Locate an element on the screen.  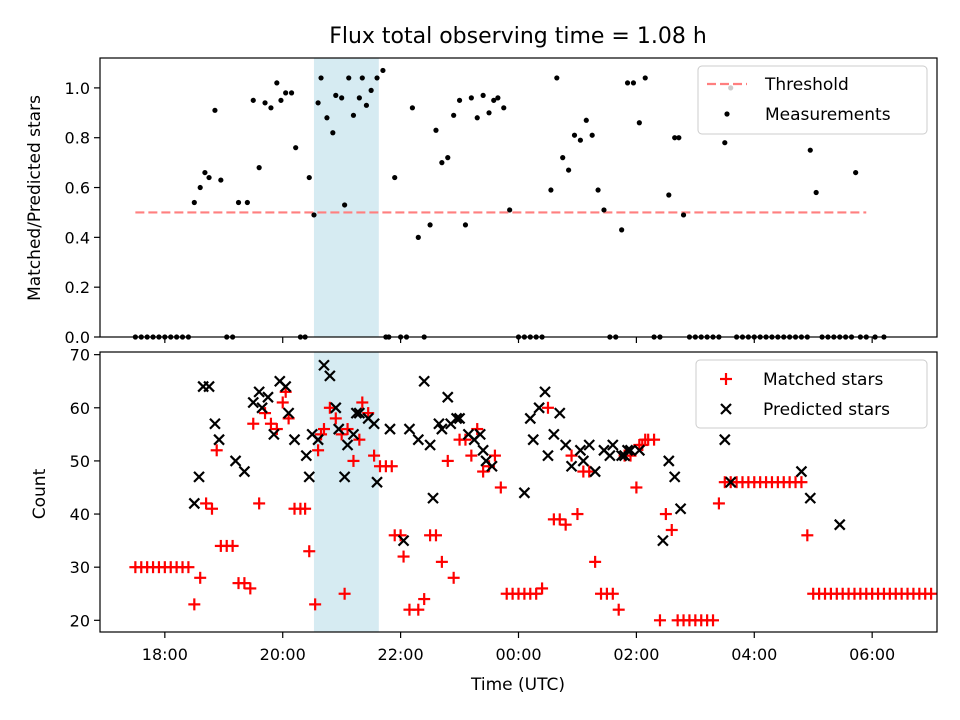
bottom-y-tick-label: 30 is located at coordinates (80, 567).